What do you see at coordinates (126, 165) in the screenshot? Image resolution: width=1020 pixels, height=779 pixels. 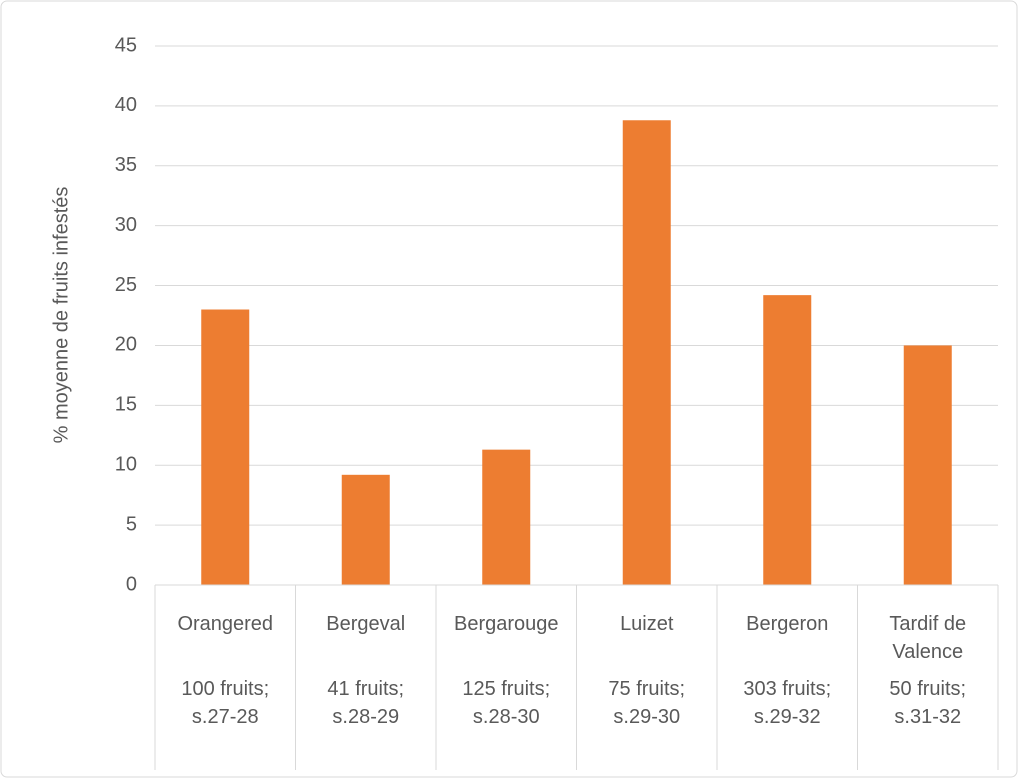 I see `y-tick-label: 35` at bounding box center [126, 165].